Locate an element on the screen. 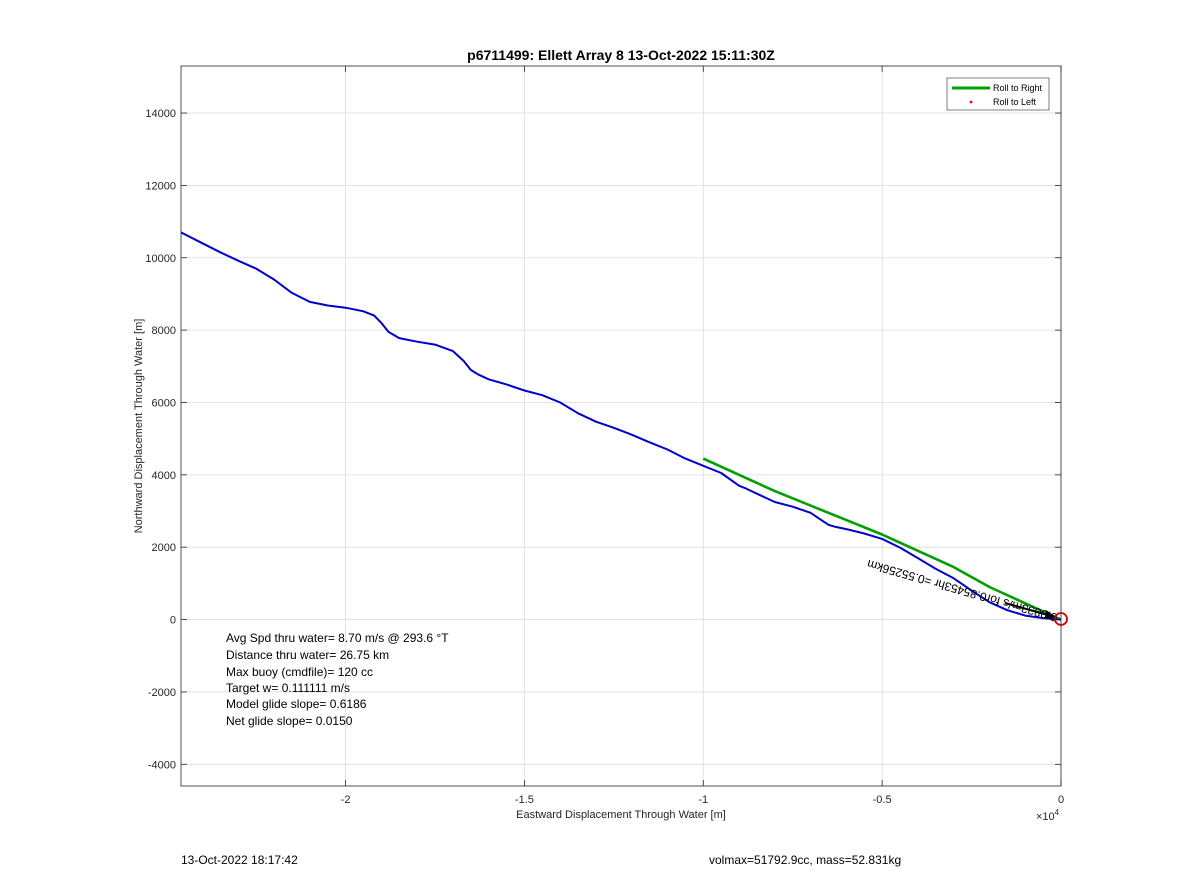 Image resolution: width=1200 pixels, height=885 pixels. y-tick-label: 0 is located at coordinates (173, 621).